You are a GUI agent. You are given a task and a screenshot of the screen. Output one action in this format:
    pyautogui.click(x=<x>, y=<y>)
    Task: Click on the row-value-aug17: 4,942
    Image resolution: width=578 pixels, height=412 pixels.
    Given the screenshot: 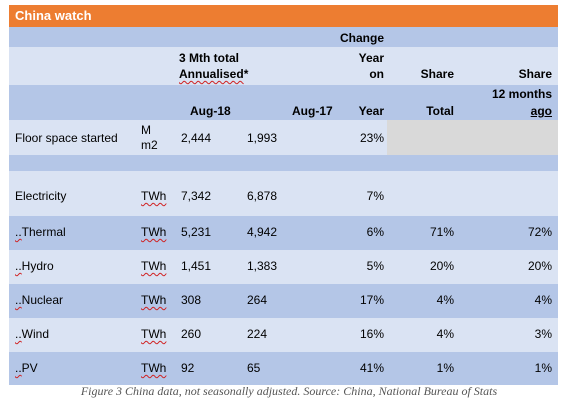 What is the action you would take?
    pyautogui.click(x=262, y=232)
    